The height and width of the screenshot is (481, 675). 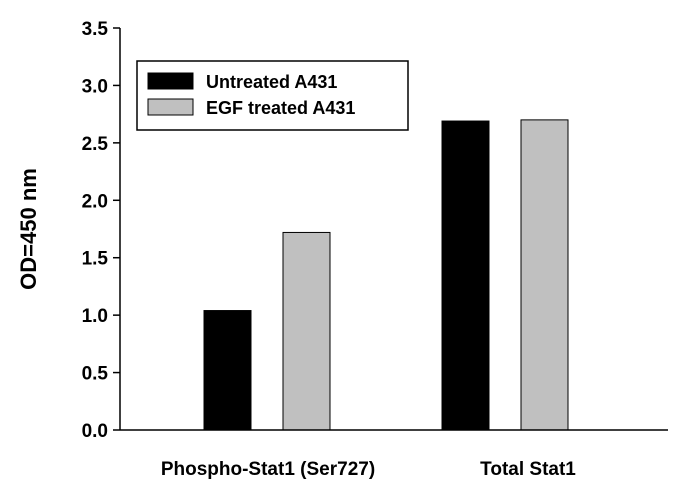 I want to click on y-axis-title: OD=450 nm, so click(x=28, y=229).